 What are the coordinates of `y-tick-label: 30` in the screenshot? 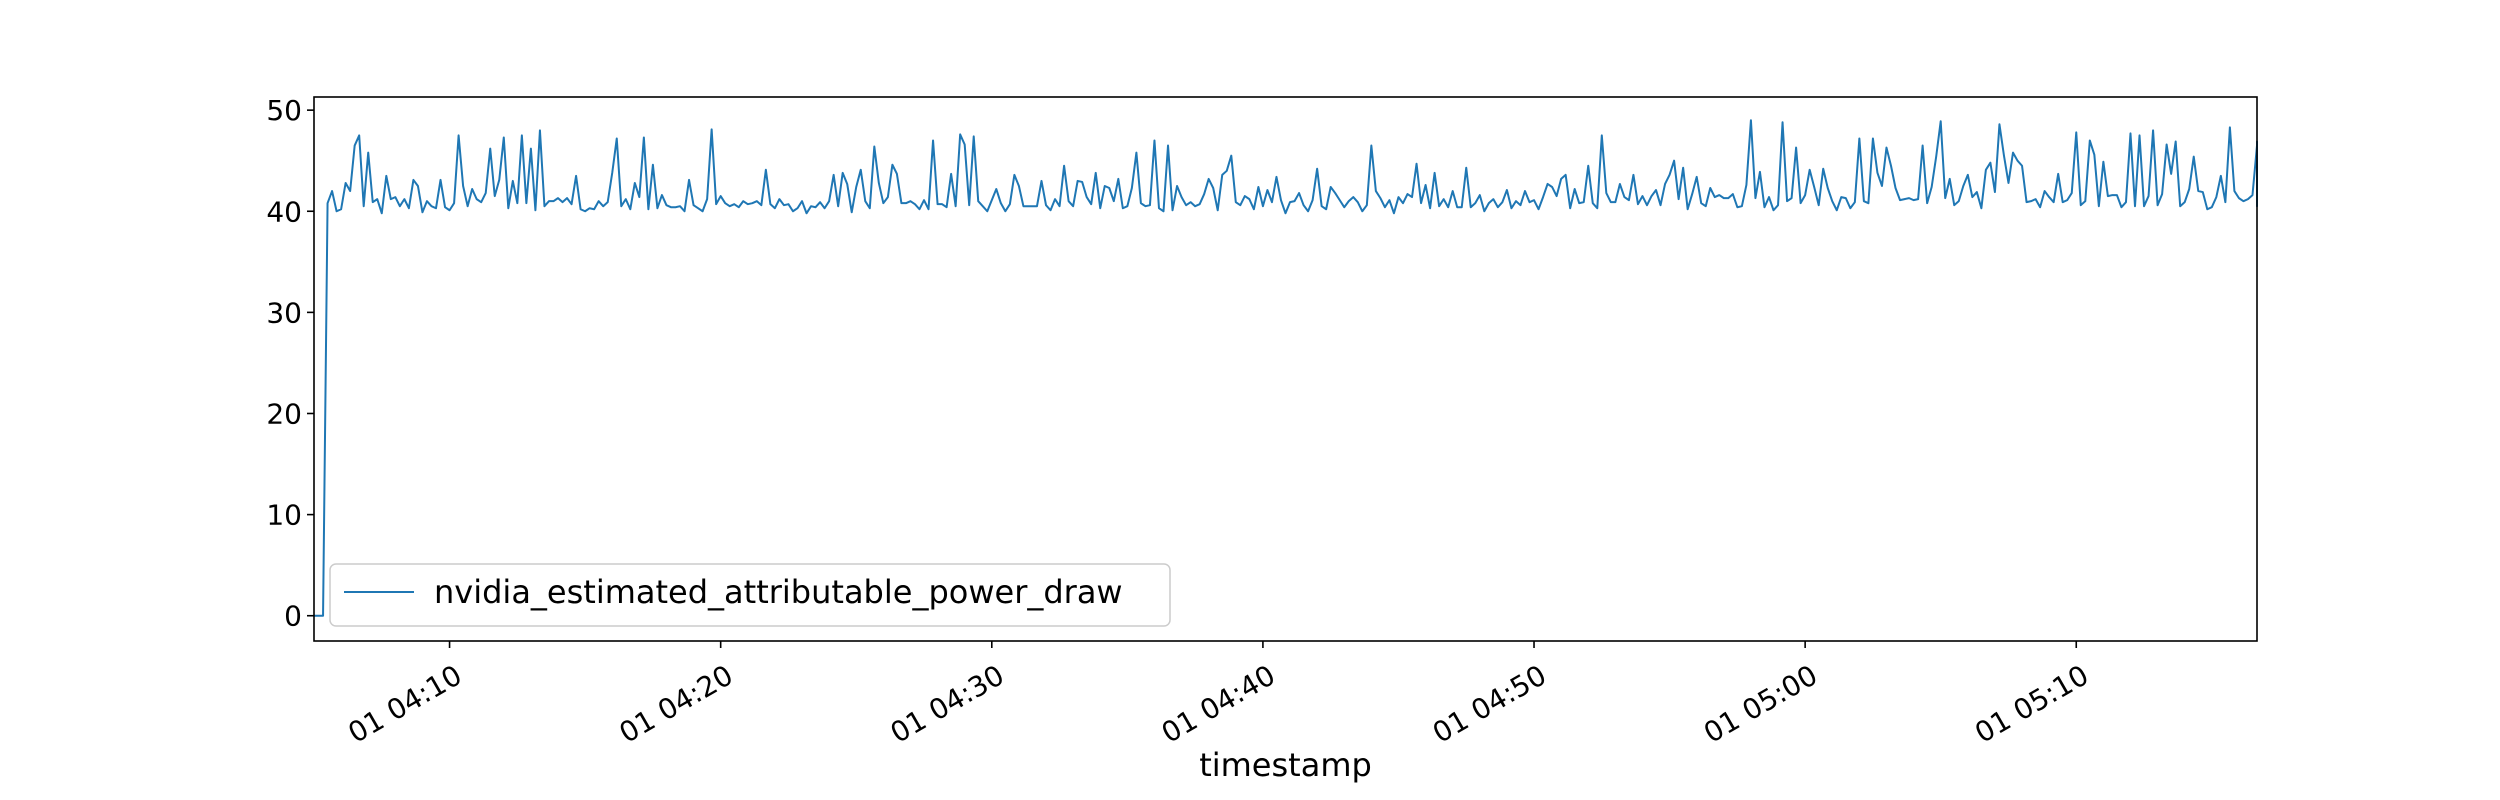 It's located at (284, 312).